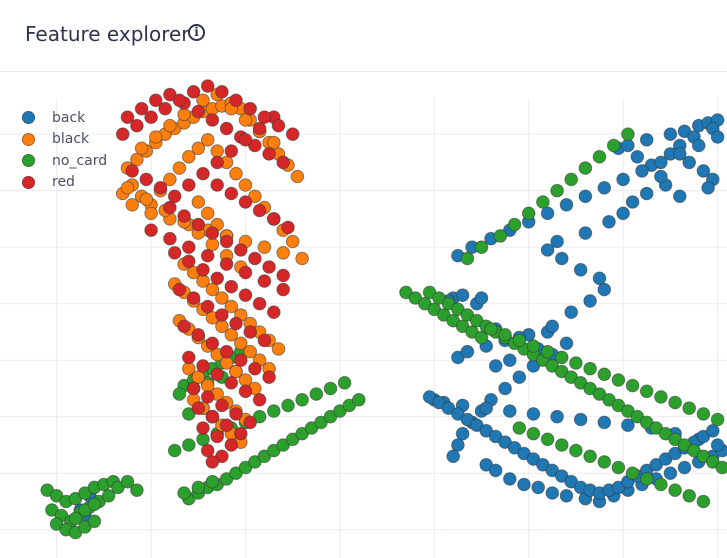  I want to click on legend-item-no-card: no_card, so click(64, 161).